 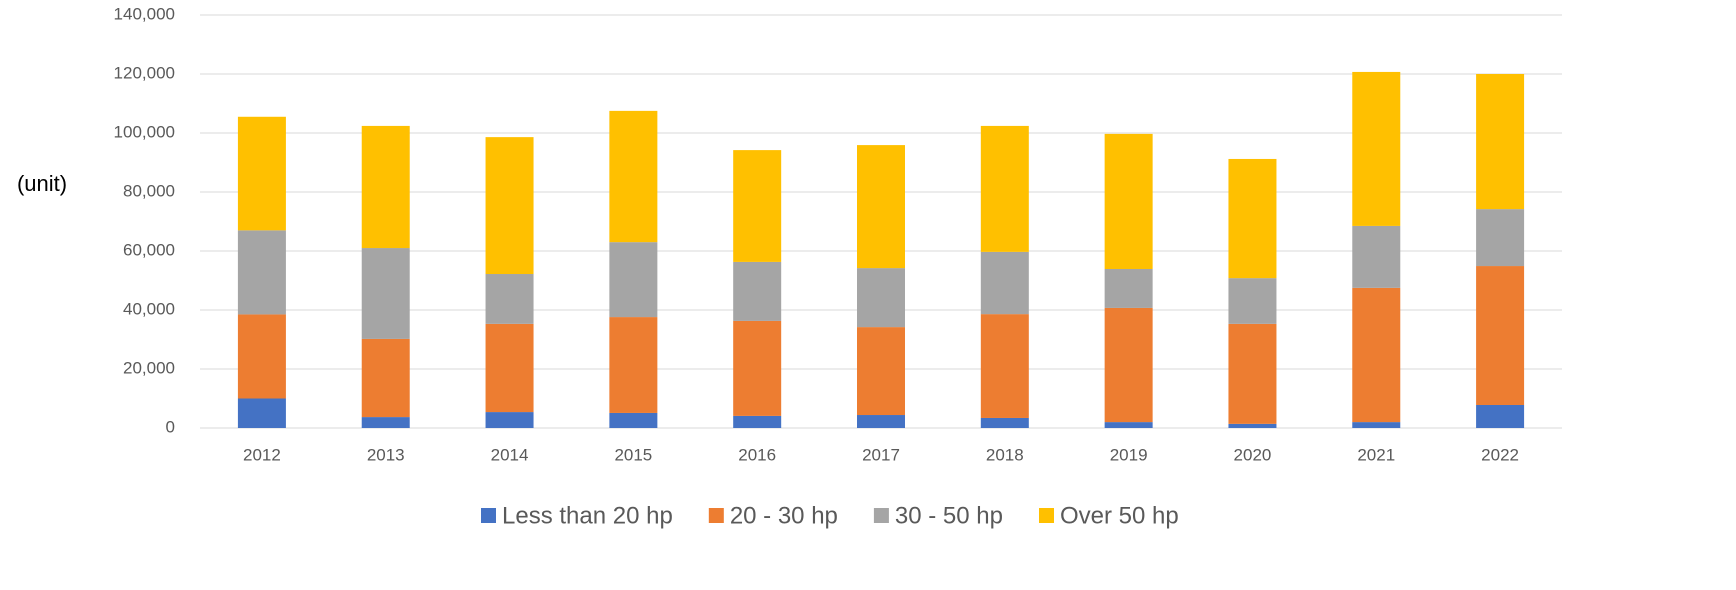 I want to click on x-tick-label: 2018, so click(x=1005, y=454).